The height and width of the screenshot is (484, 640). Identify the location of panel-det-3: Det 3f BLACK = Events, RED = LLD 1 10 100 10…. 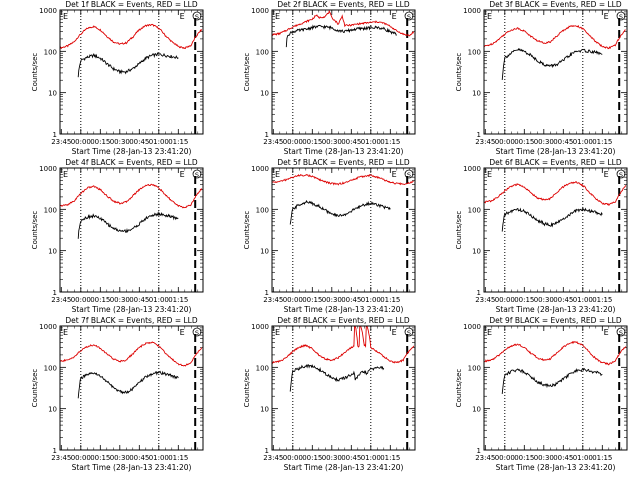
(541, 78).